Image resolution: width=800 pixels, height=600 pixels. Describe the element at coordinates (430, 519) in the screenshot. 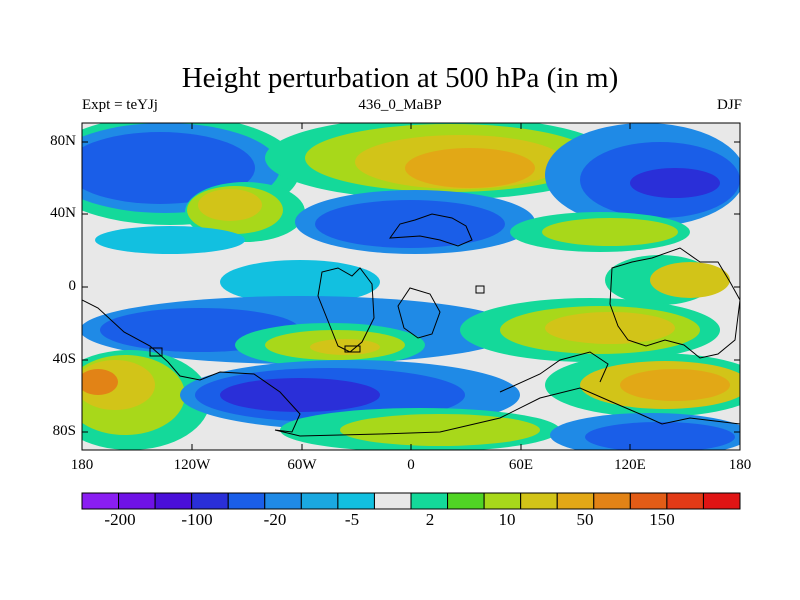

I see `colorbar-label: 2` at that location.